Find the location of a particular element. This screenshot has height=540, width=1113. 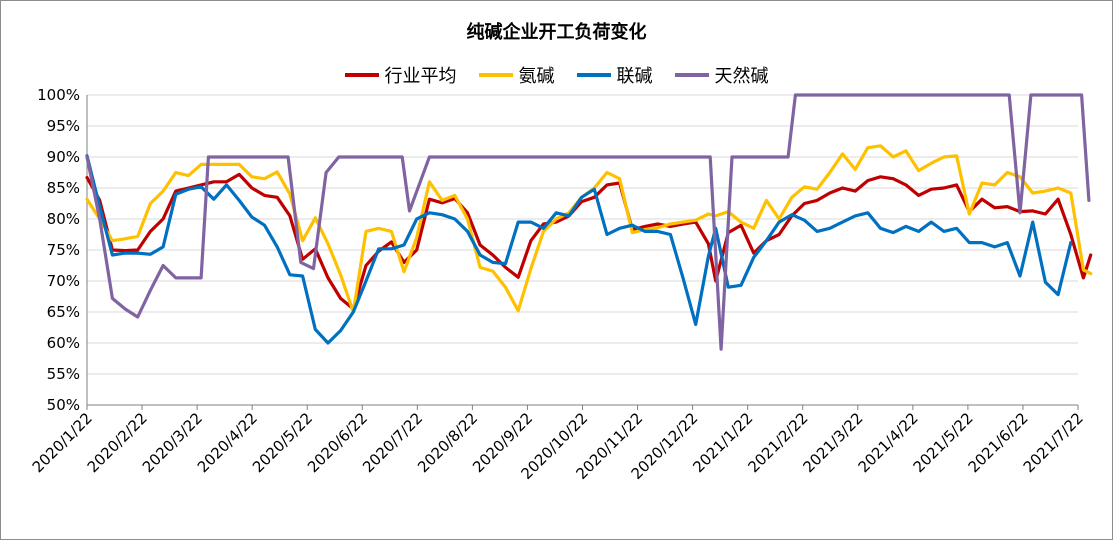

legend-label: 天然碱 is located at coordinates (741, 76).